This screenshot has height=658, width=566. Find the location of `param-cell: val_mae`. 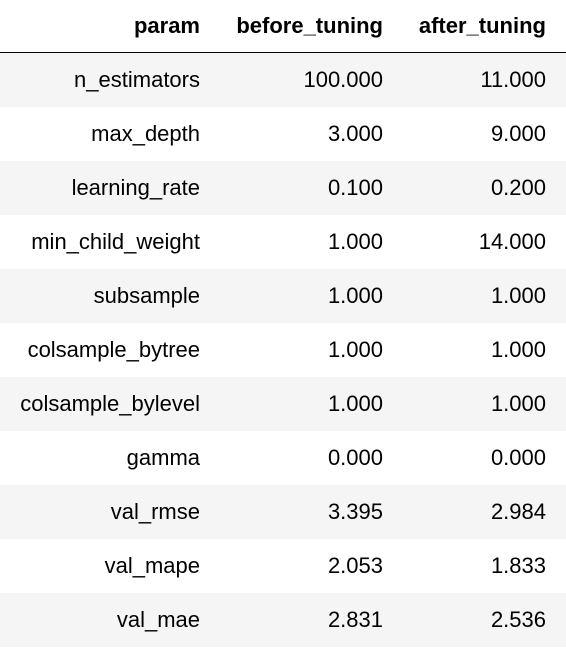

param-cell: val_mae is located at coordinates (106, 620).